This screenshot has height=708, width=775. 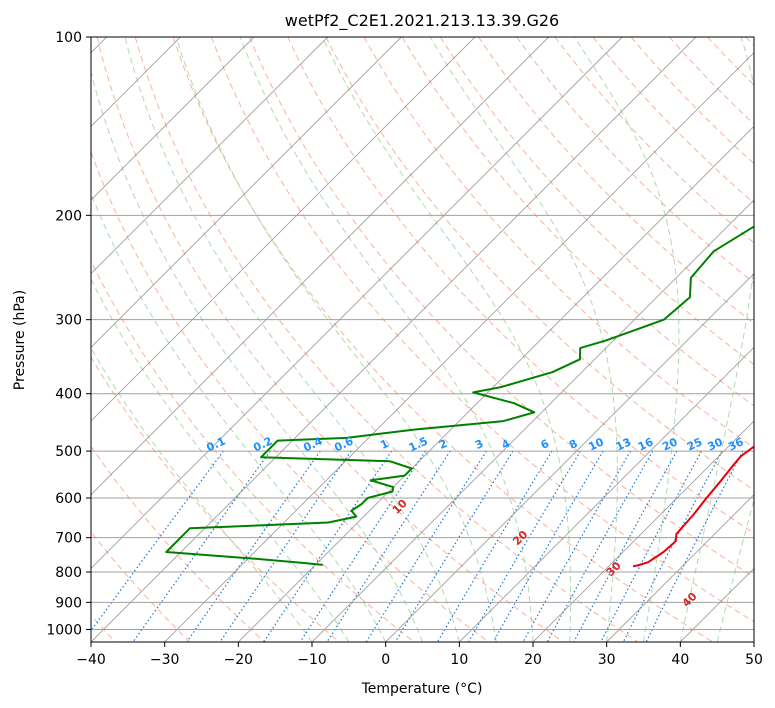 I want to click on mixing-ratio-label: 30, so click(x=715, y=444).